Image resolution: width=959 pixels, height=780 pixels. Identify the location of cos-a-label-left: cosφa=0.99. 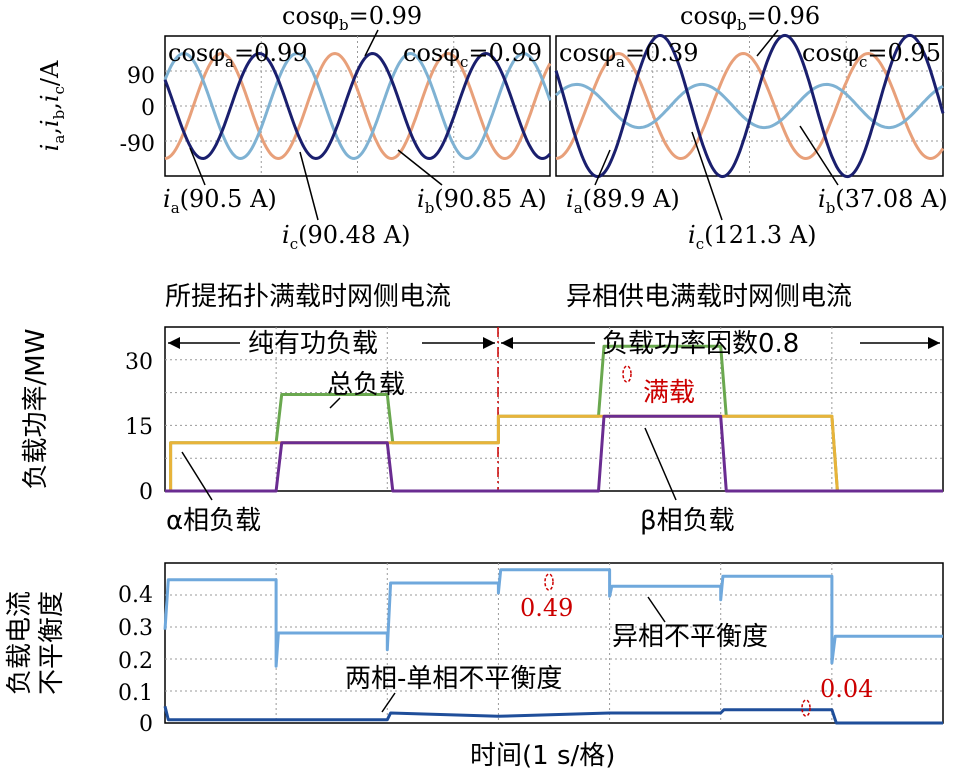
(238, 55).